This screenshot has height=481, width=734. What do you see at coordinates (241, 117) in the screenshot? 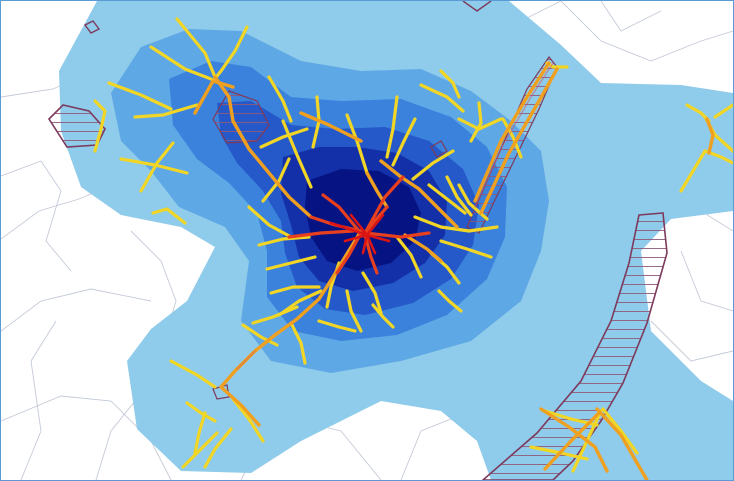
I see `hatched-polygon-northwest` at bounding box center [241, 117].